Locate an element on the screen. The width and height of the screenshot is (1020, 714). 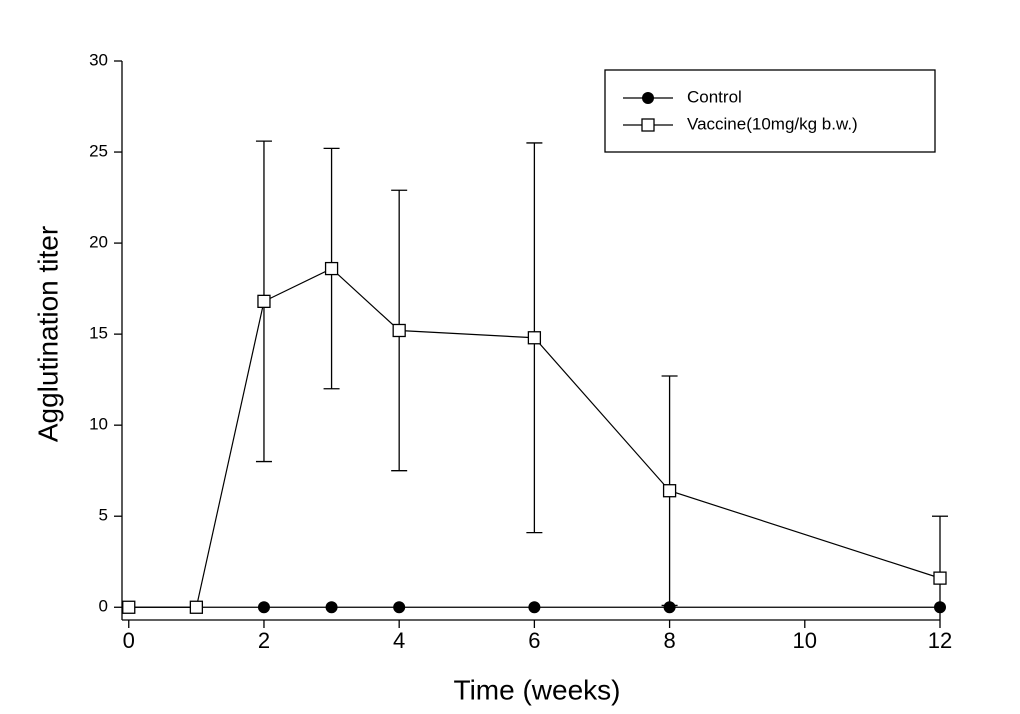
x-tick-label: 10 is located at coordinates (805, 640).